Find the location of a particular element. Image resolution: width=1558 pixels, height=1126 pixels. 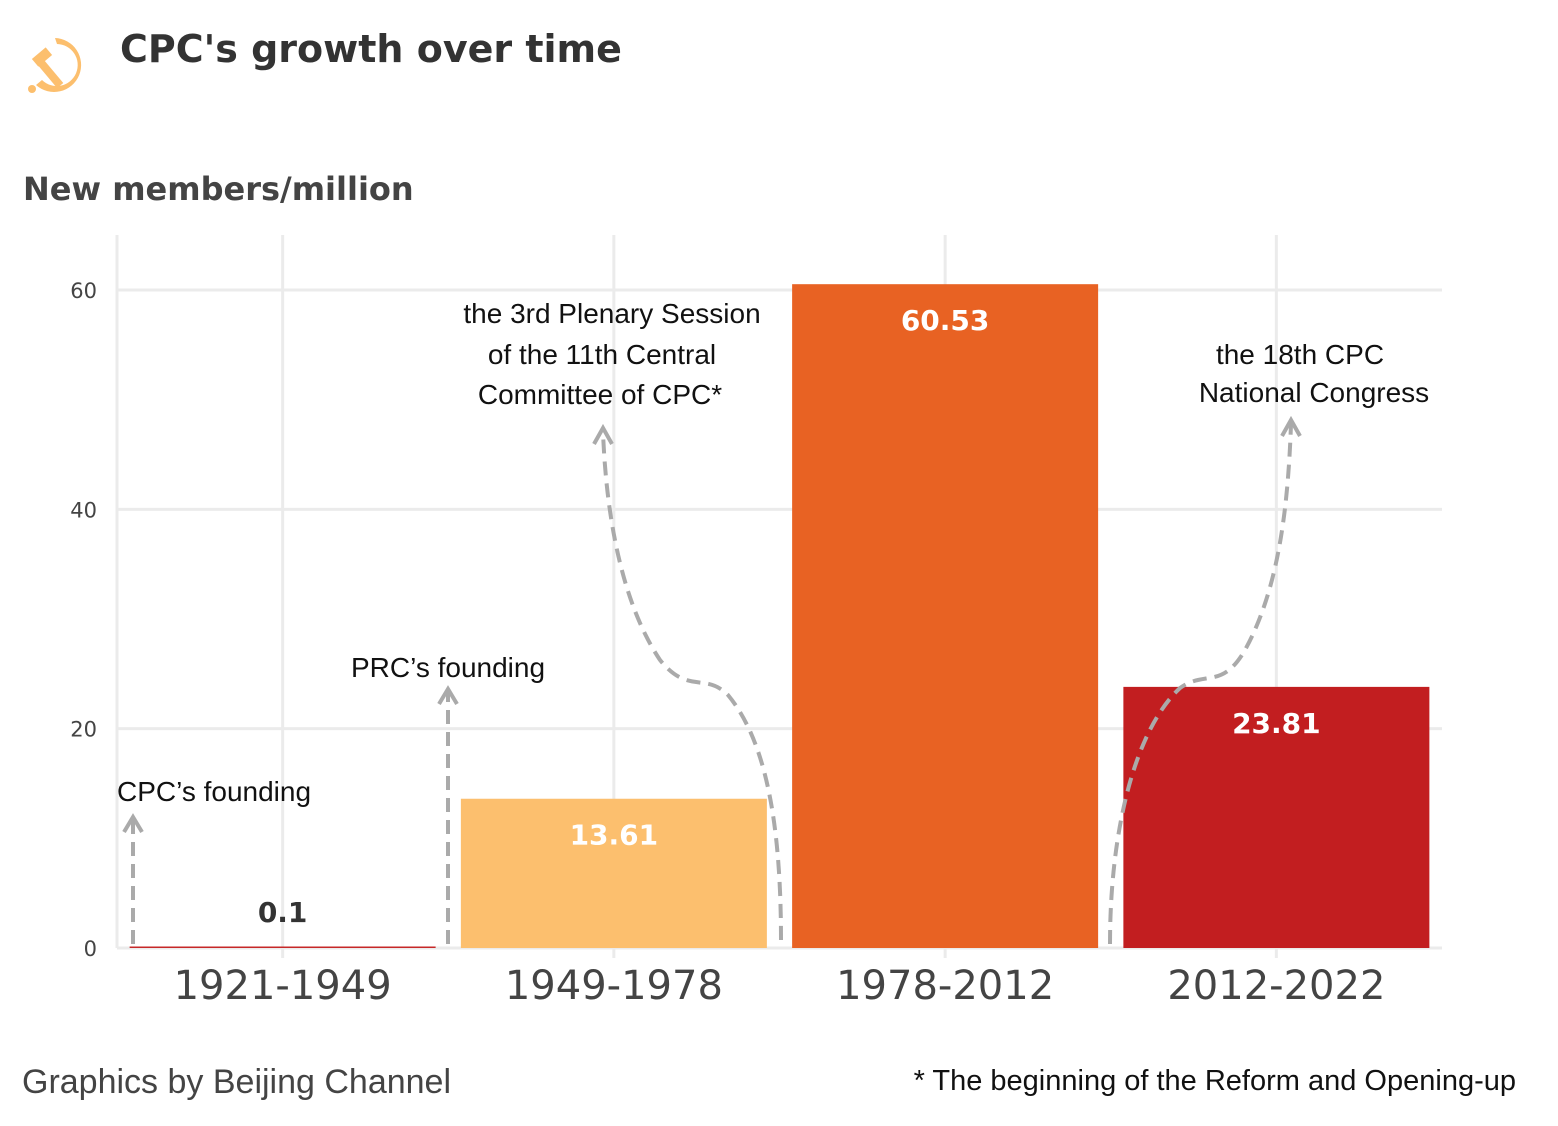

annotation-3rd-plenary-line2: of the 11th Central is located at coordinates (602, 354).